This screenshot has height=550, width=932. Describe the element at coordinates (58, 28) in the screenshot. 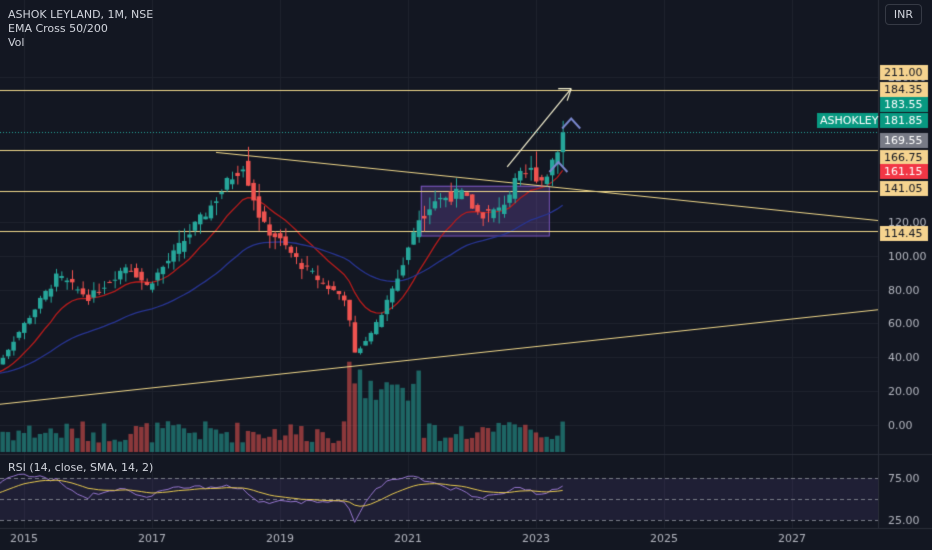

I see `ema-indicator-label: EMA Cross 50/200` at that location.